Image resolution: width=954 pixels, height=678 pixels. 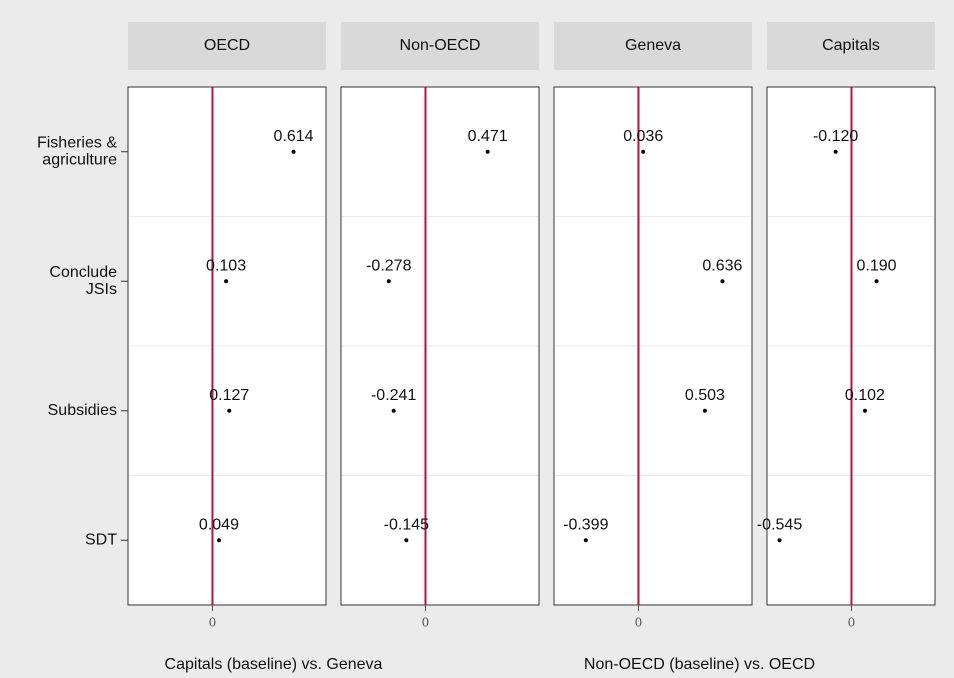 I want to click on category-label: Conclude JSIs, so click(x=83, y=281).